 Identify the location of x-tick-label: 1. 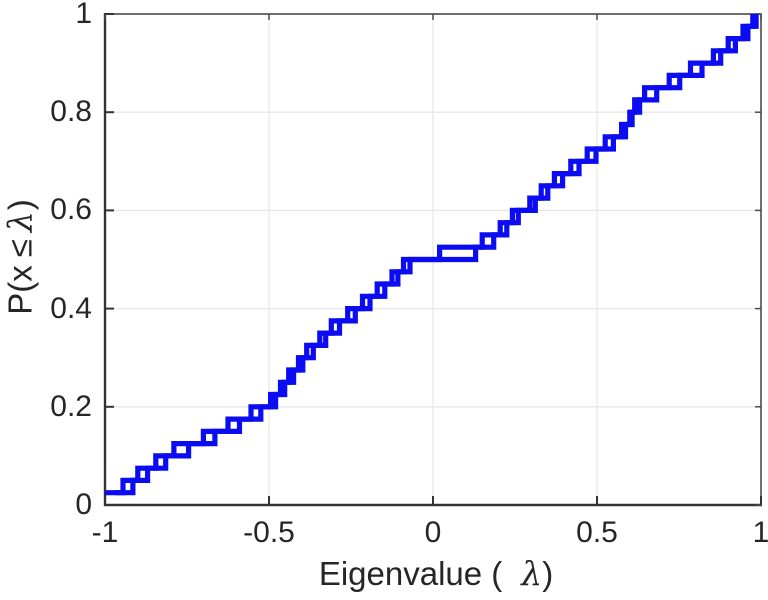
(760, 532).